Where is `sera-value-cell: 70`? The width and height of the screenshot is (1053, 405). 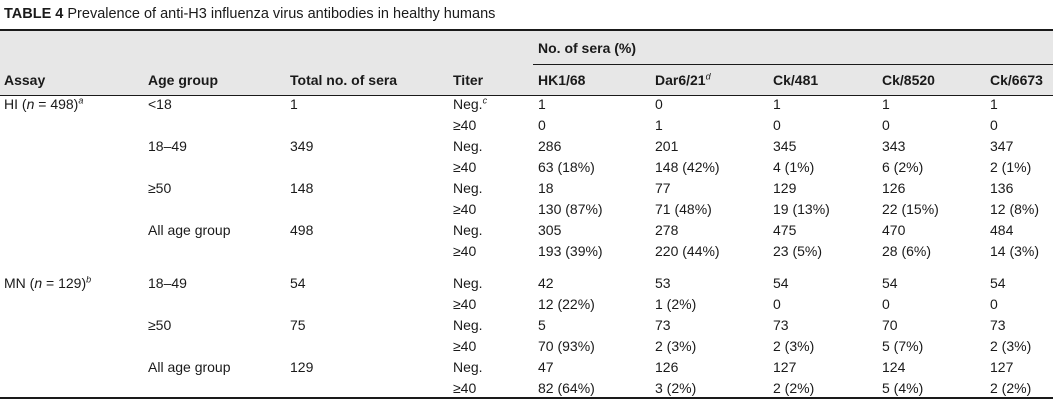
sera-value-cell: 70 is located at coordinates (890, 325).